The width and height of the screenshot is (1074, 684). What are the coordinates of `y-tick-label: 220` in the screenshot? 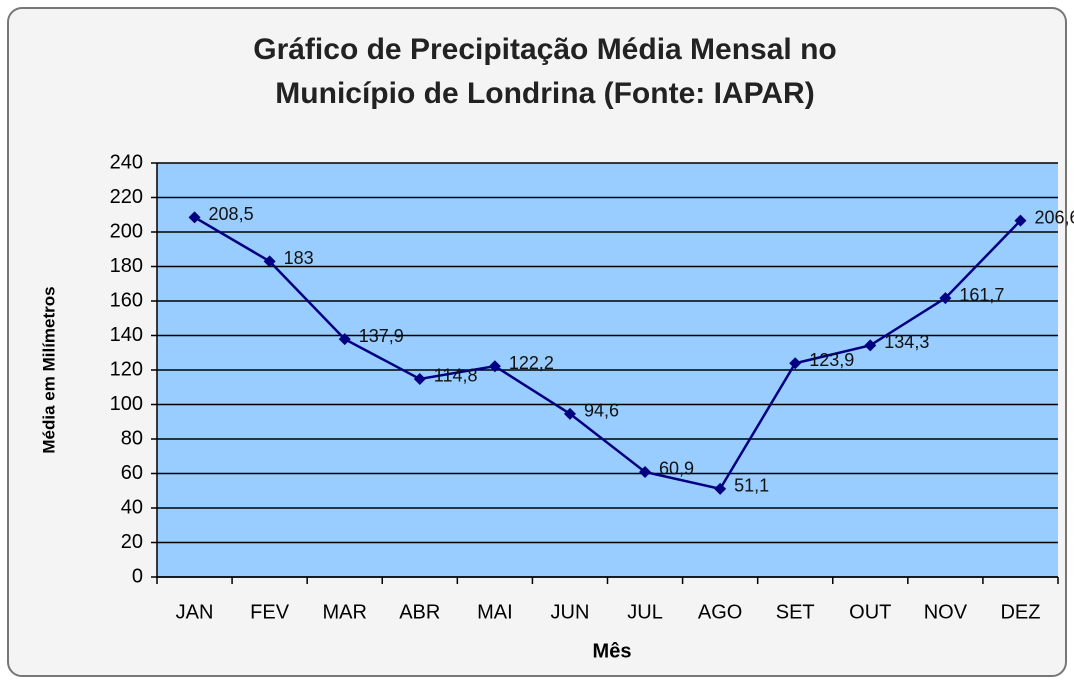 It's located at (126, 197).